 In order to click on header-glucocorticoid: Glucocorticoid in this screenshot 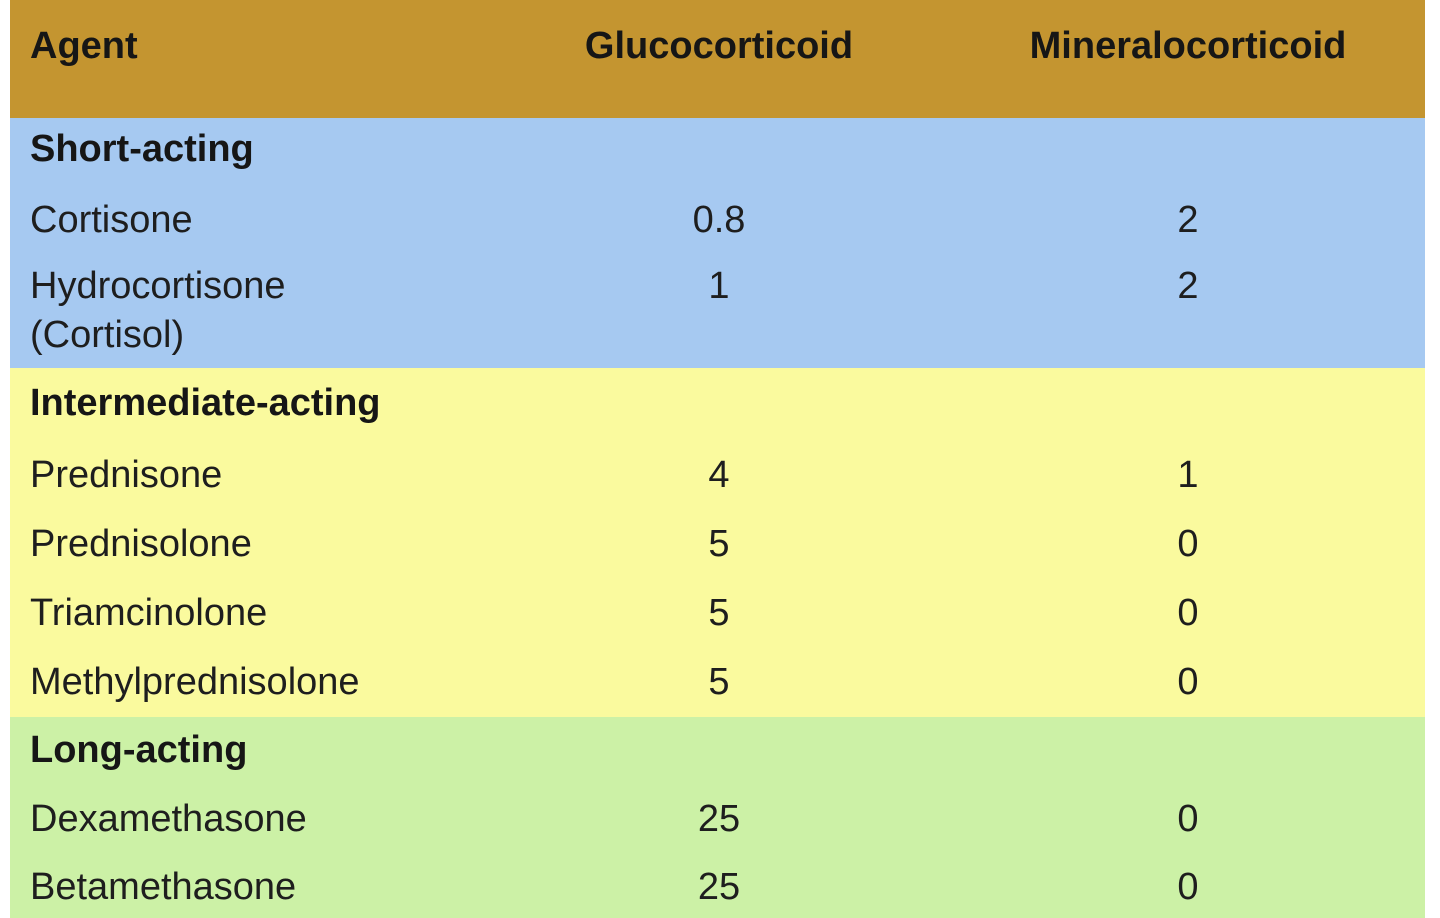, I will do `click(719, 46)`.